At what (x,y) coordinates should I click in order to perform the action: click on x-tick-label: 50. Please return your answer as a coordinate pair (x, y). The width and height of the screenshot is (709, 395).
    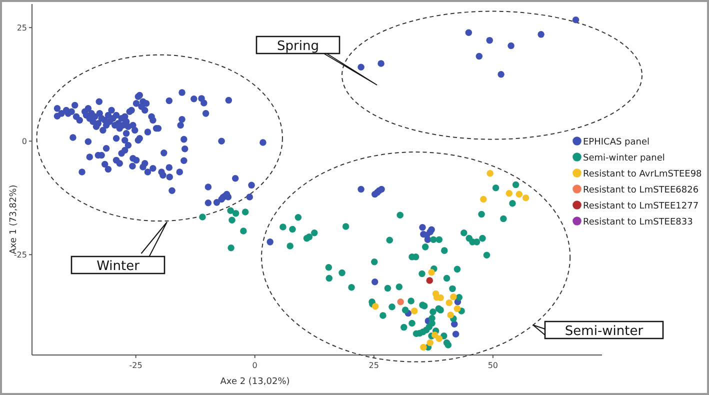
    Looking at the image, I should click on (493, 365).